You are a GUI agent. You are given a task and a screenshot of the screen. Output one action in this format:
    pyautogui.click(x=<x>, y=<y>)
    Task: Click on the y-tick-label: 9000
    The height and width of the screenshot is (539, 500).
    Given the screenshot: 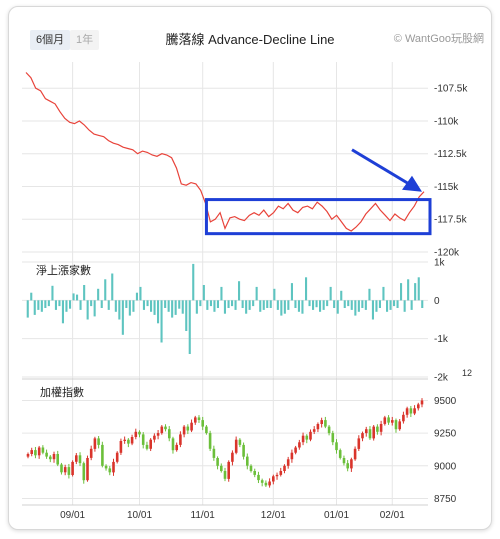 What is the action you would take?
    pyautogui.click(x=445, y=466)
    